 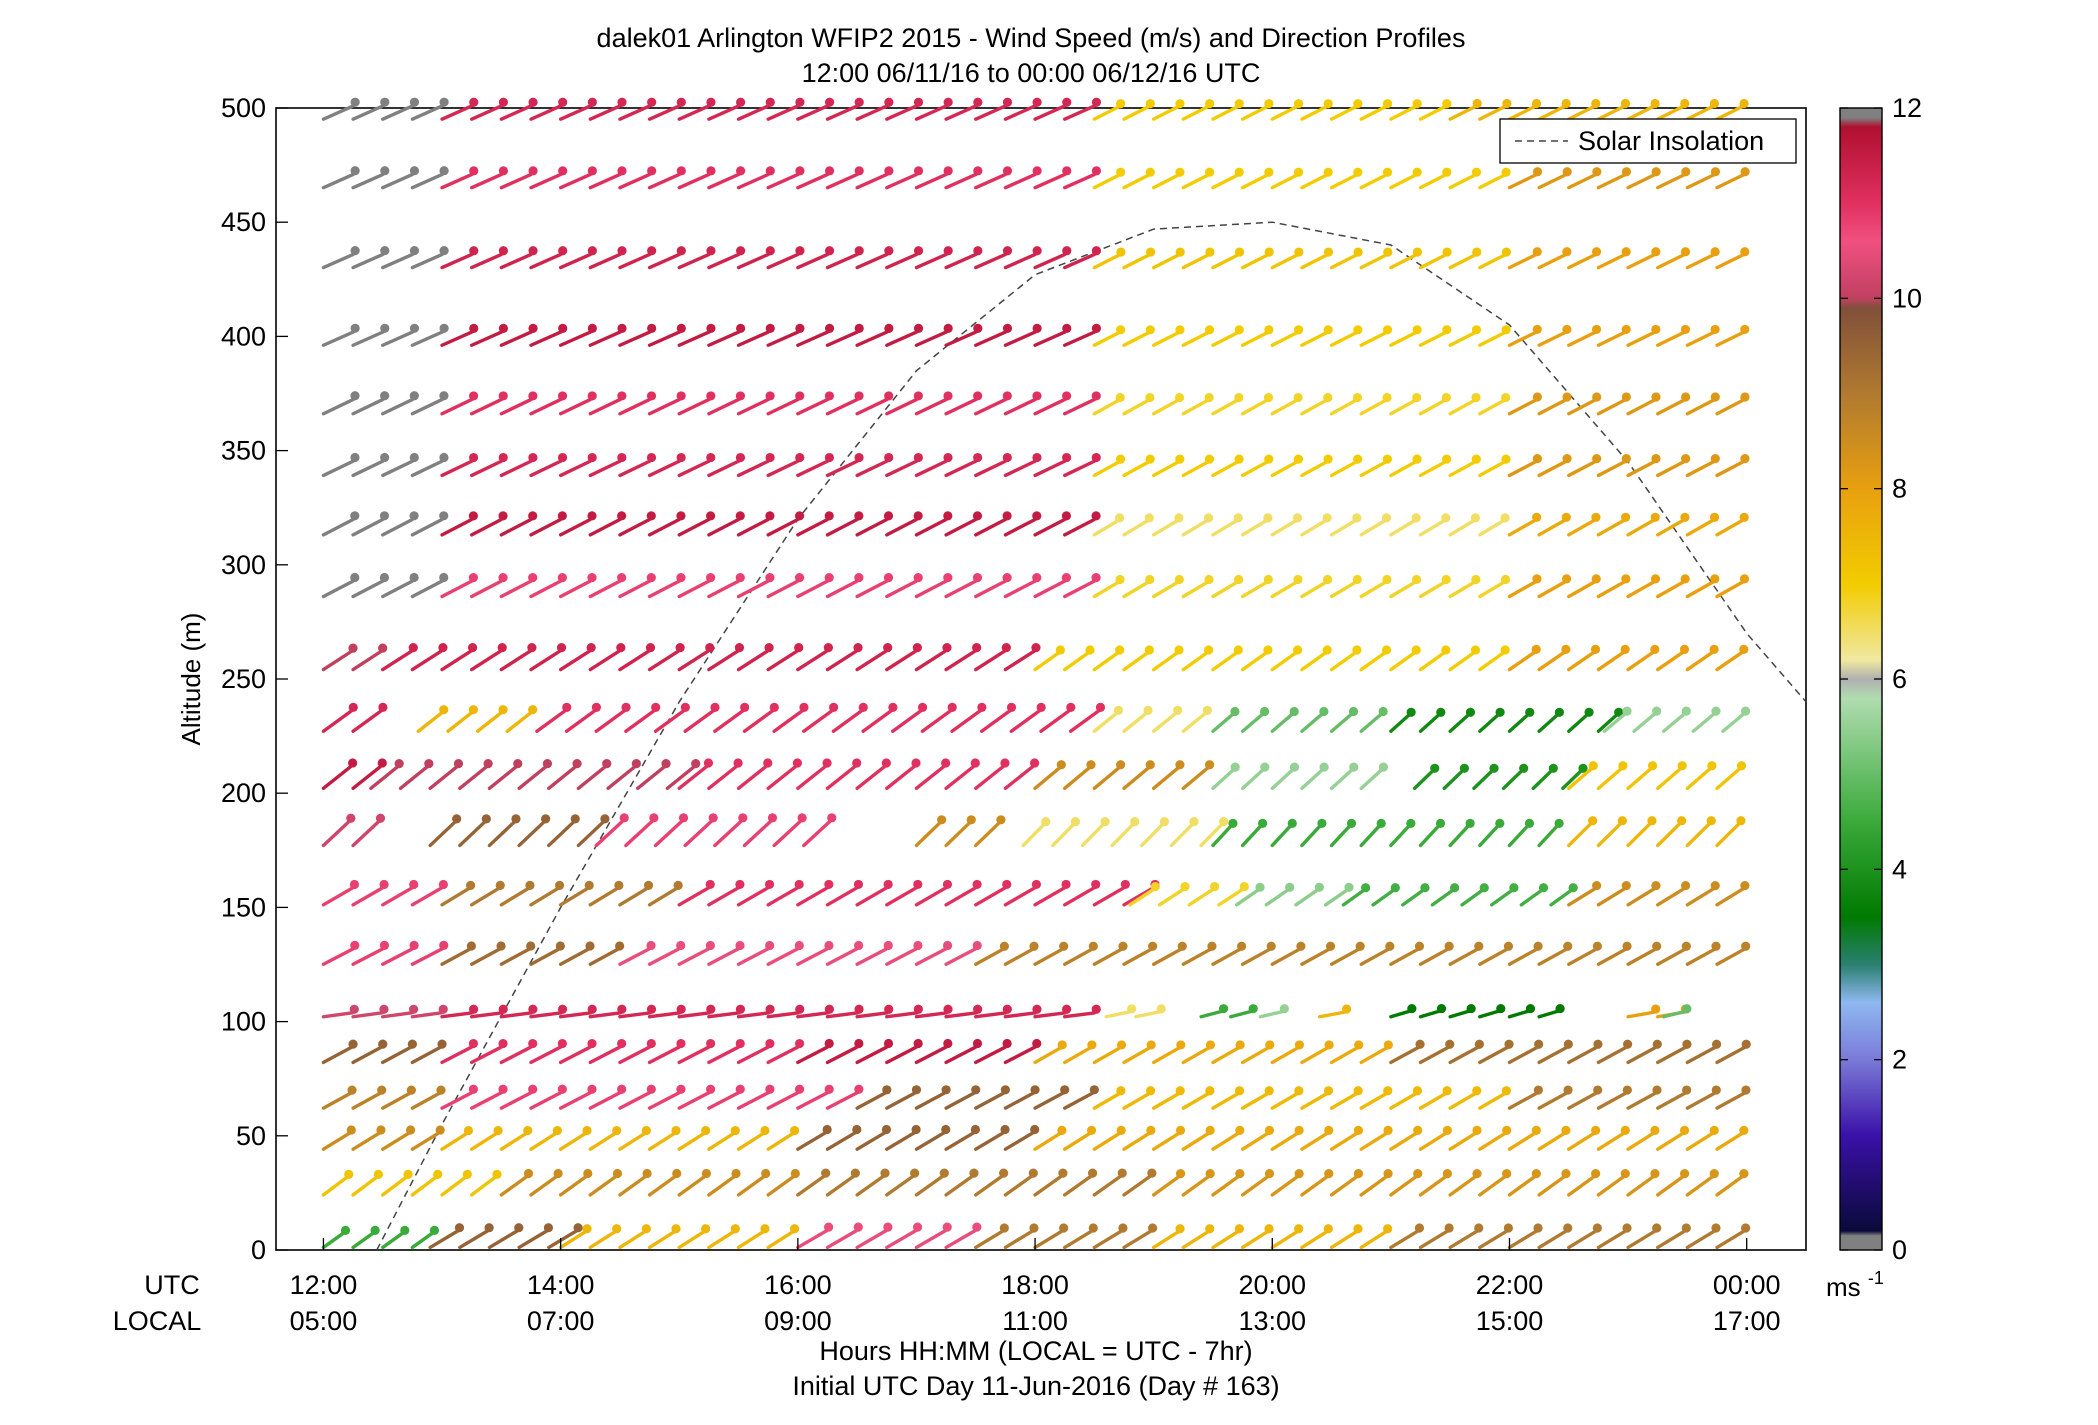 I want to click on chart-subtitle: 12:00 06/11/16 to 00:00 06/12/16 UTC, so click(x=1031, y=73).